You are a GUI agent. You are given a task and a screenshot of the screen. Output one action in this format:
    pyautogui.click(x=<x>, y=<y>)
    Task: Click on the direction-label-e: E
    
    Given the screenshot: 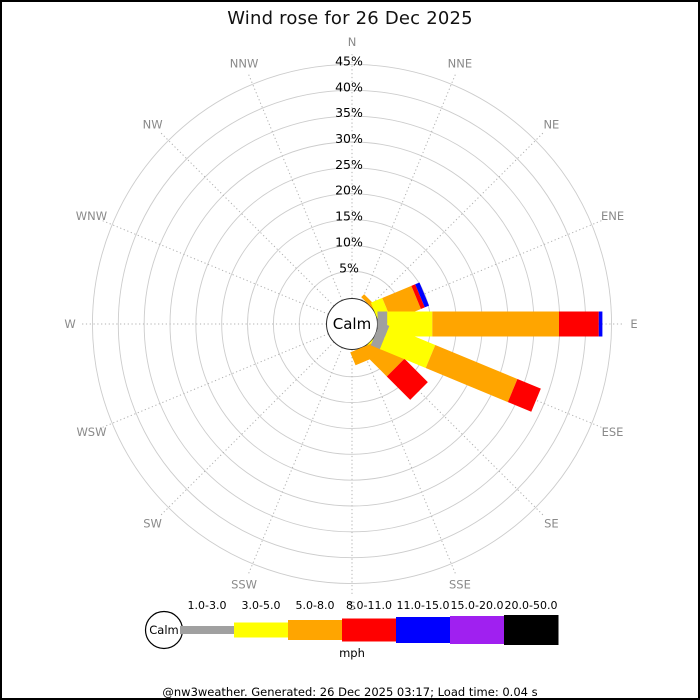 What is the action you would take?
    pyautogui.click(x=633, y=324)
    